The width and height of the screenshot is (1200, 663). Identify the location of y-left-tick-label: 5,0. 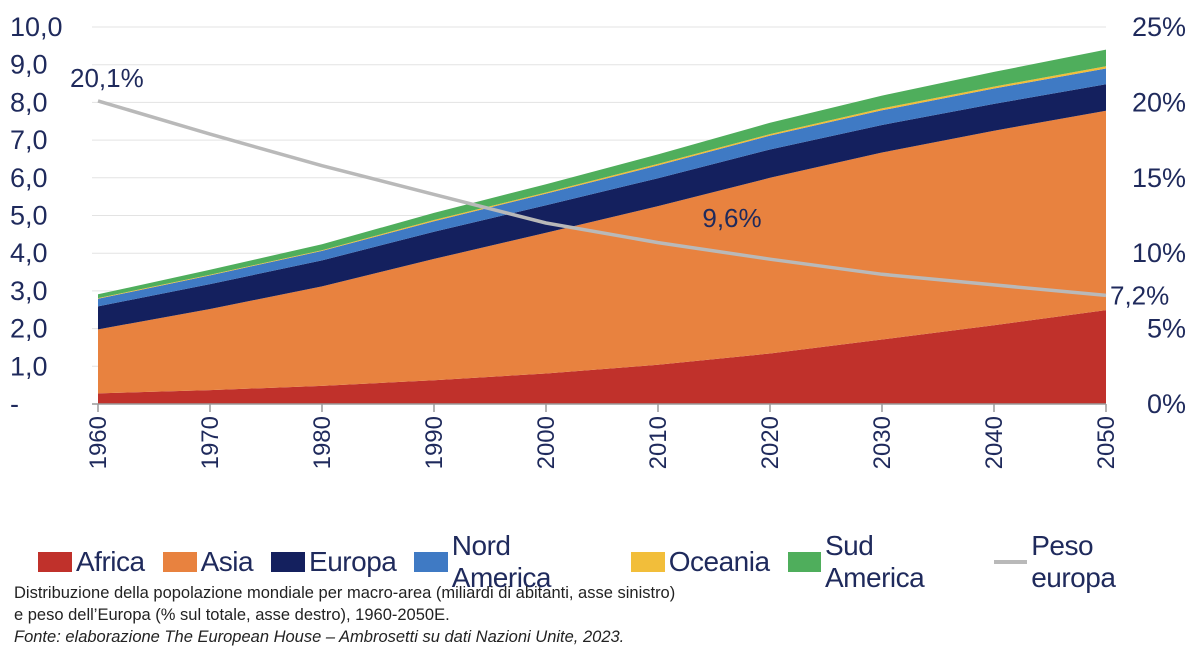
(29, 216).